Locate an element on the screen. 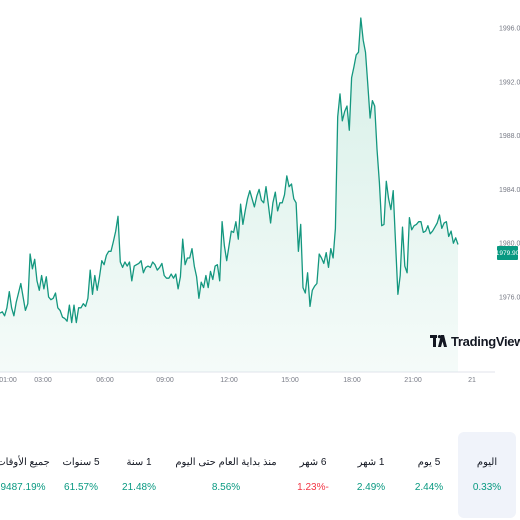 The image size is (520, 520). y-tick-label: 1984.00 is located at coordinates (509, 190).